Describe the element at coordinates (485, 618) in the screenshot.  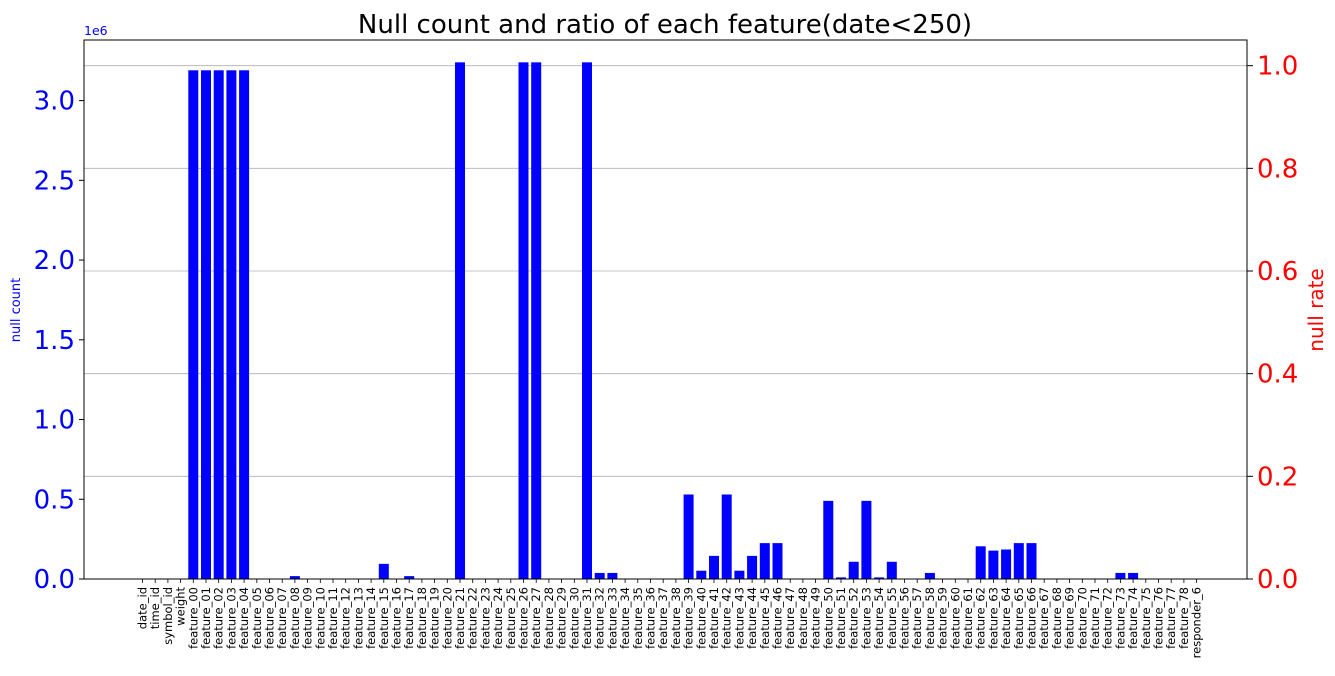
I see `x-tick-label: feature_23` at that location.